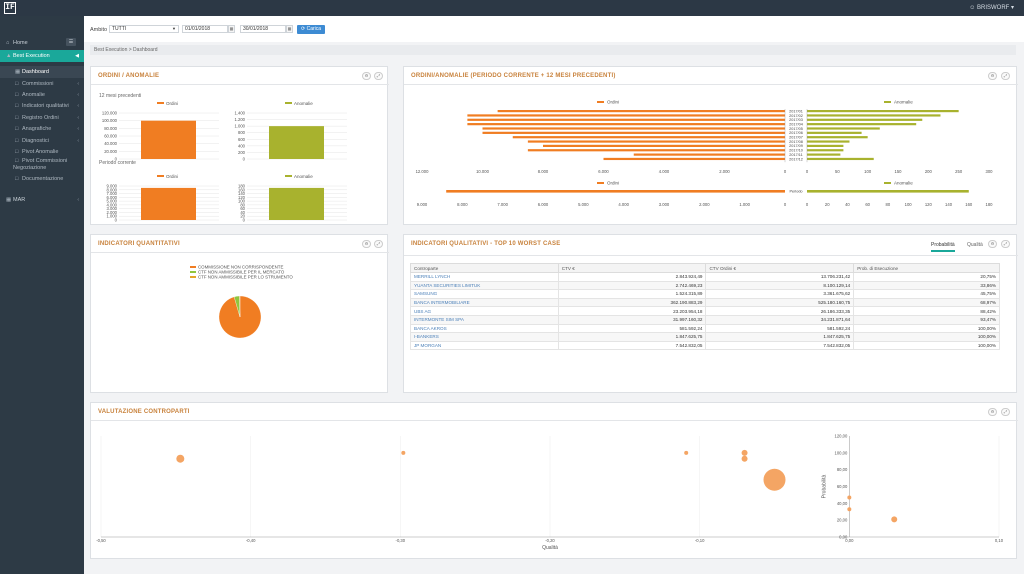 Image resolution: width=1024 pixels, height=574 pixels. Describe the element at coordinates (129, 76) in the screenshot. I see `panel-title: ORDINI / ANOMALIE` at that location.